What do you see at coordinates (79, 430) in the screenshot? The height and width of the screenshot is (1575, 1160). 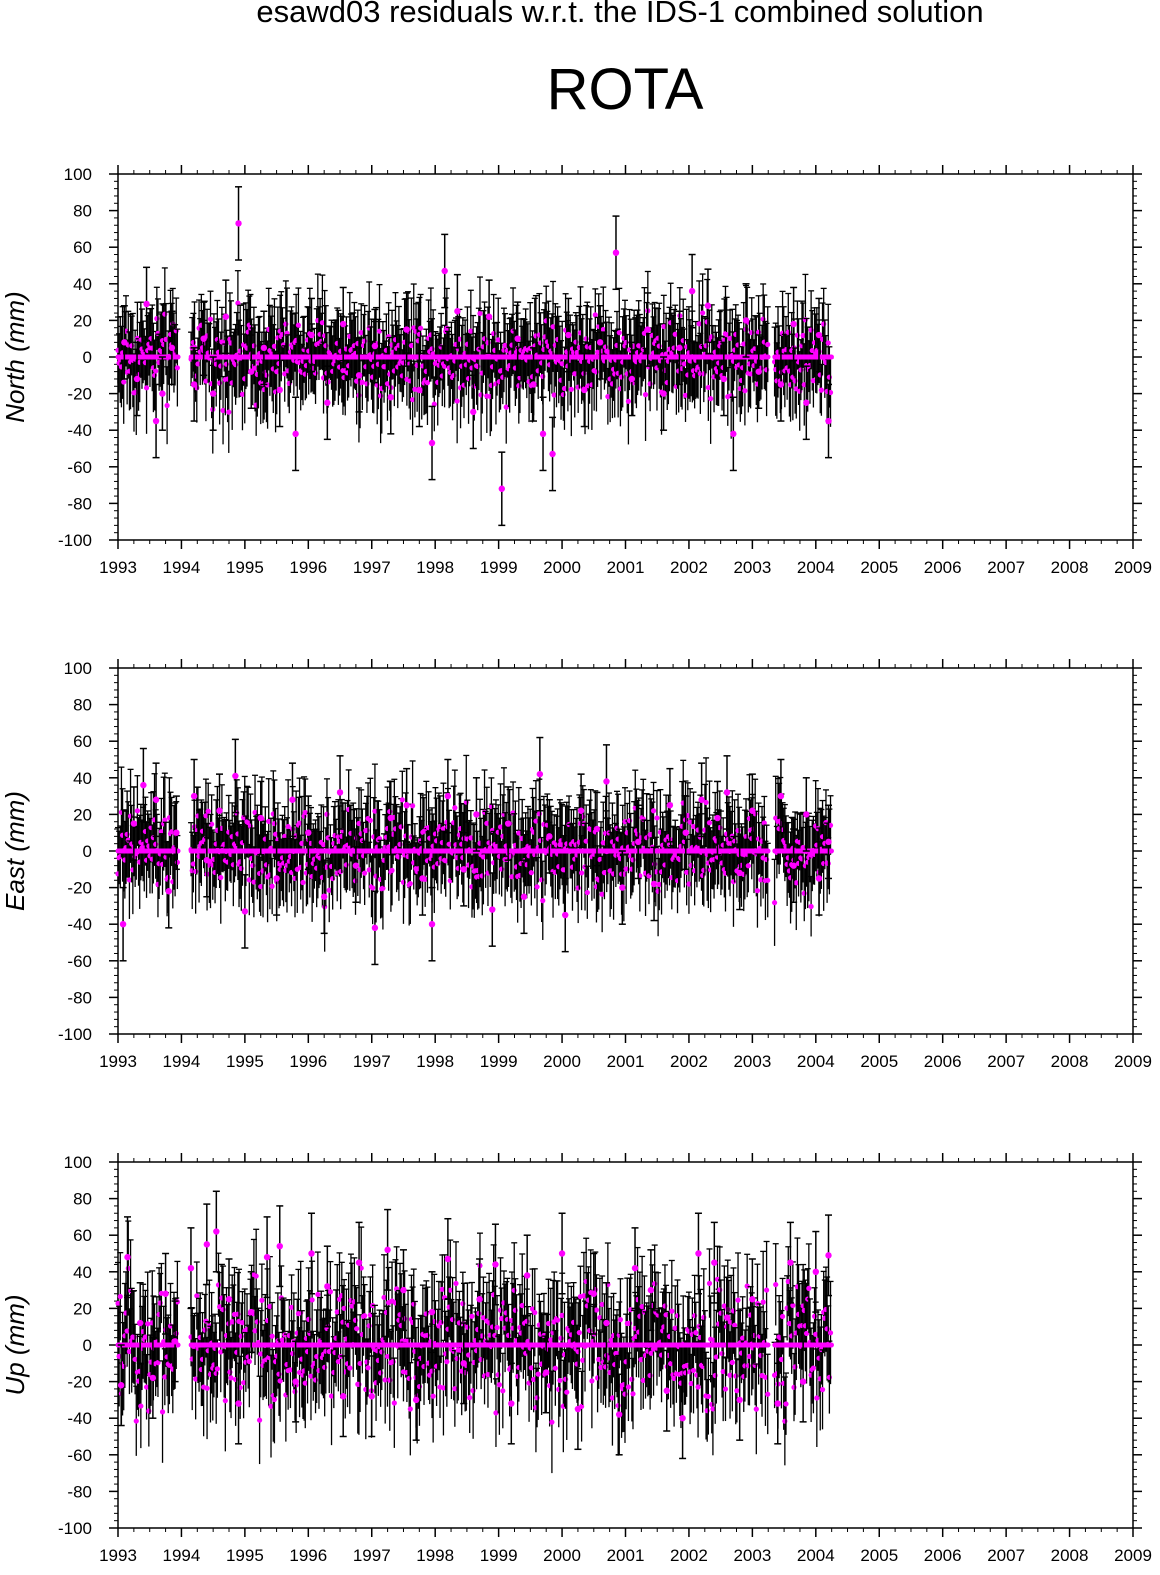 I see `y-tick-label: -40` at bounding box center [79, 430].